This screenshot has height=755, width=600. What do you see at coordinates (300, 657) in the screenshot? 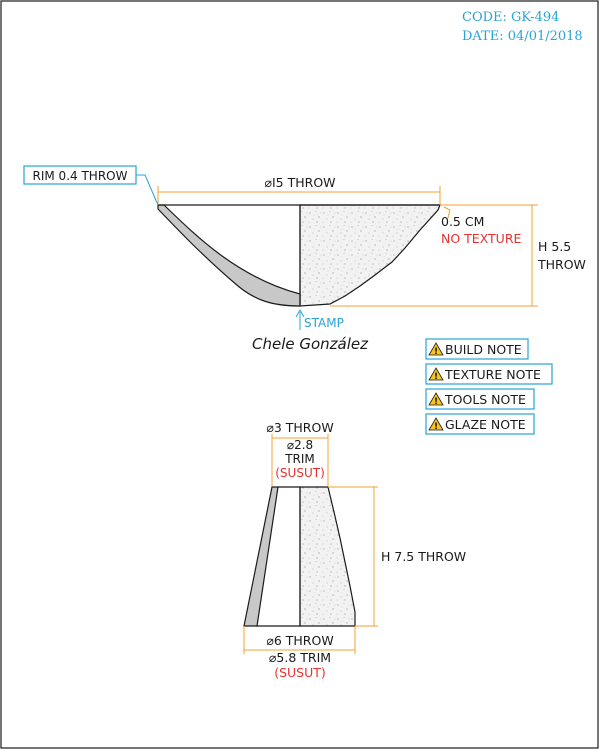
I see `foot-bottom-trim-label: ⌀5.8 TRIM` at bounding box center [300, 657].